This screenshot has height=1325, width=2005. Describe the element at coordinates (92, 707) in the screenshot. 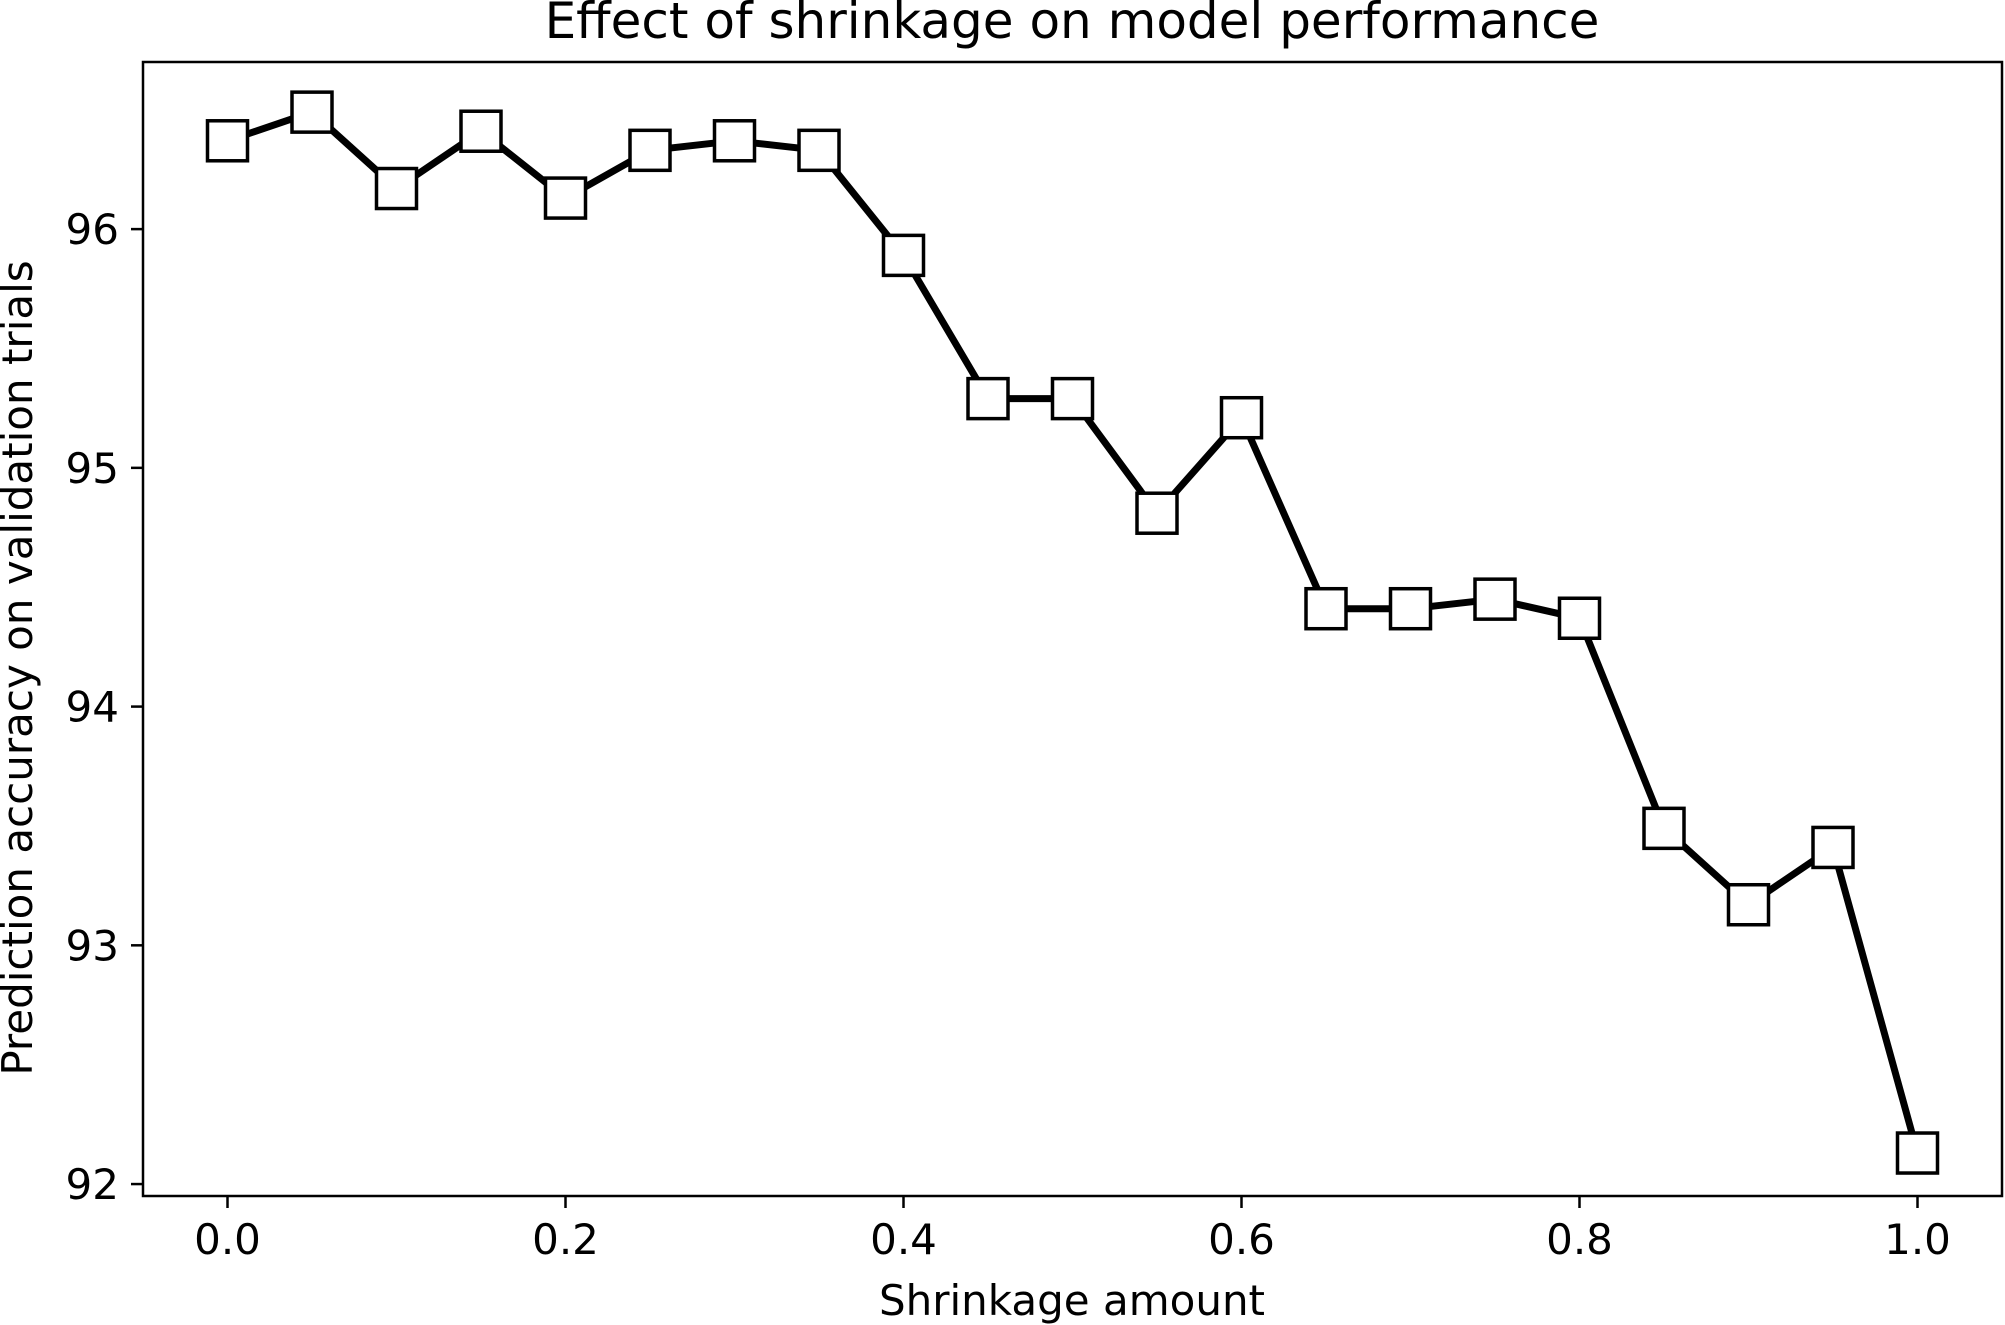

I see `y-tick-label: 94` at that location.